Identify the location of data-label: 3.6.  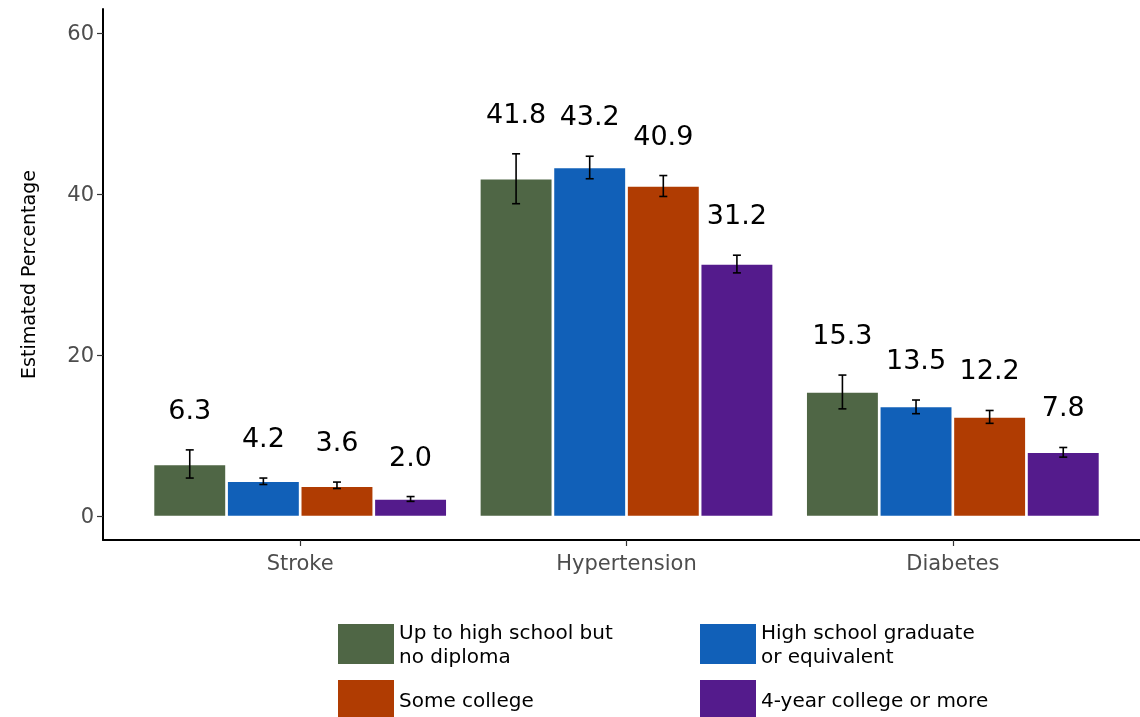
(337, 442).